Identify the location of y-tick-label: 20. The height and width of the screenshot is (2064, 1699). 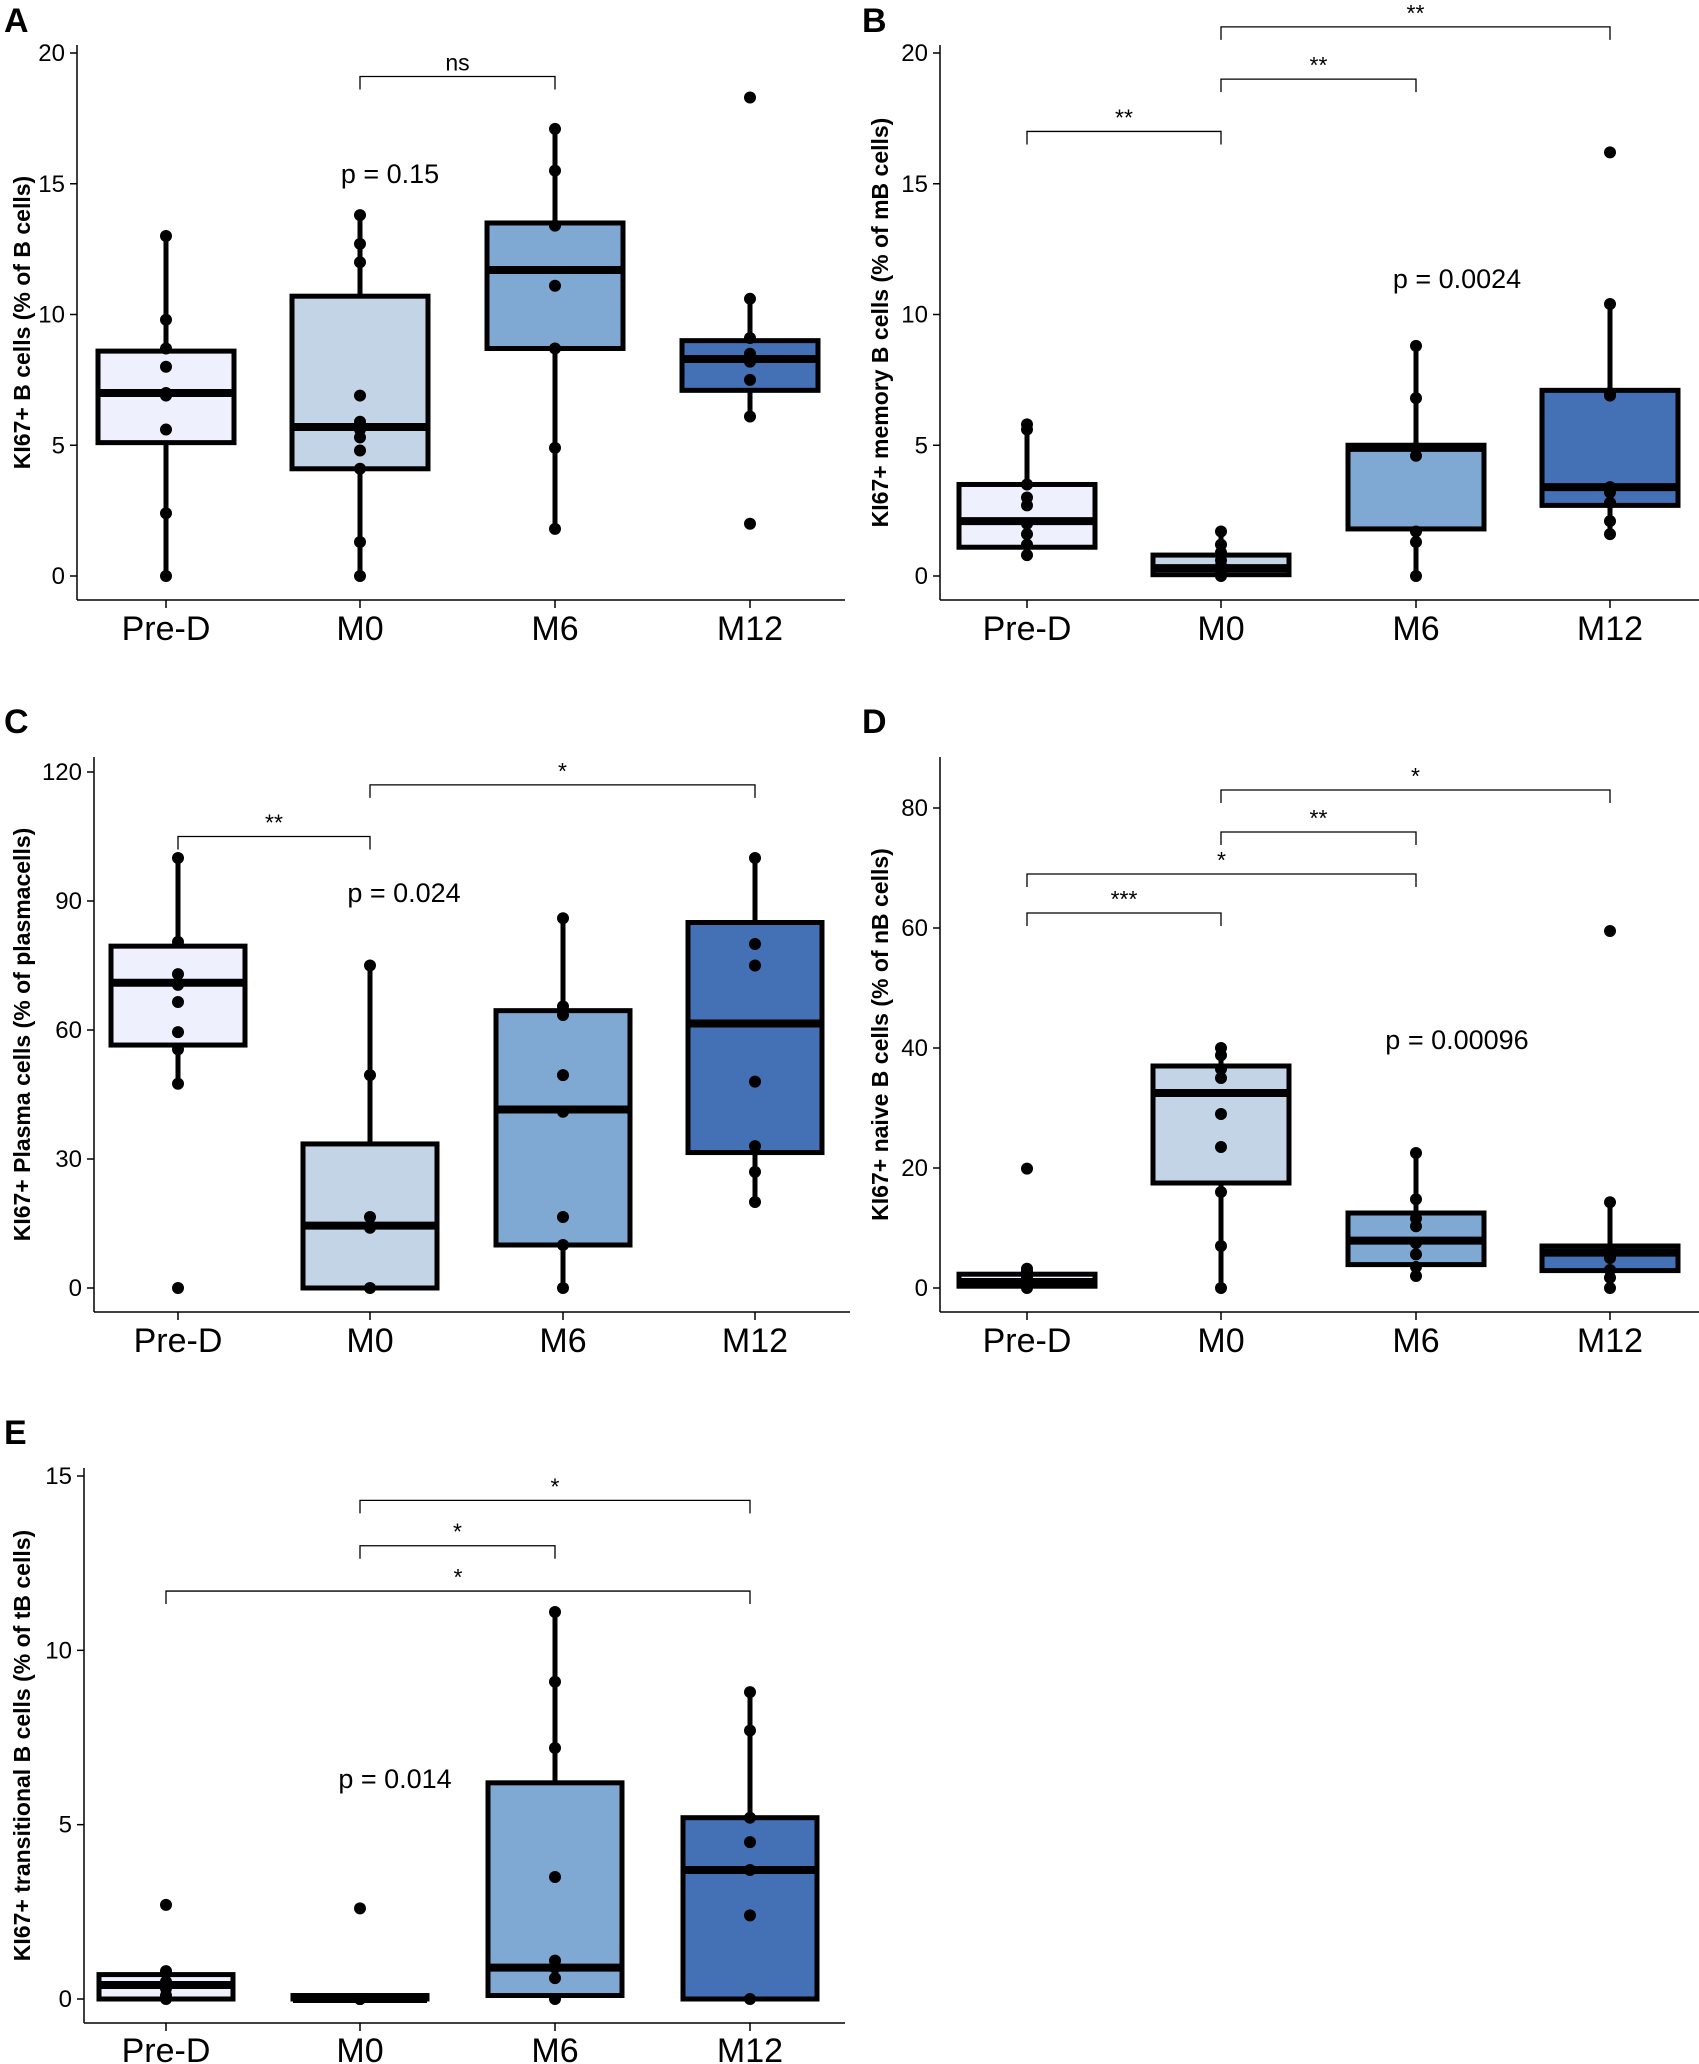
(914, 1168).